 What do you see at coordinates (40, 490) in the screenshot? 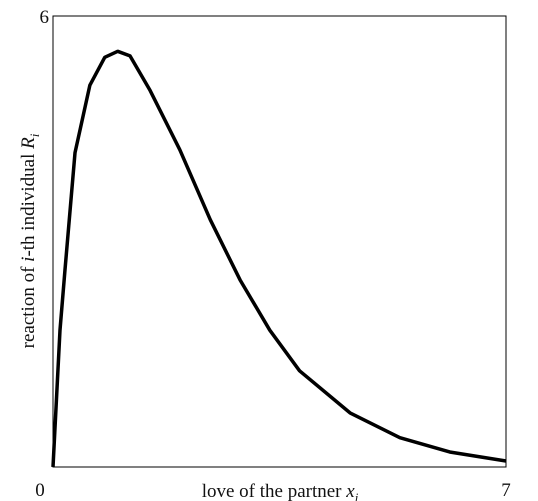
I see `x-tick-label: 0` at bounding box center [40, 490].